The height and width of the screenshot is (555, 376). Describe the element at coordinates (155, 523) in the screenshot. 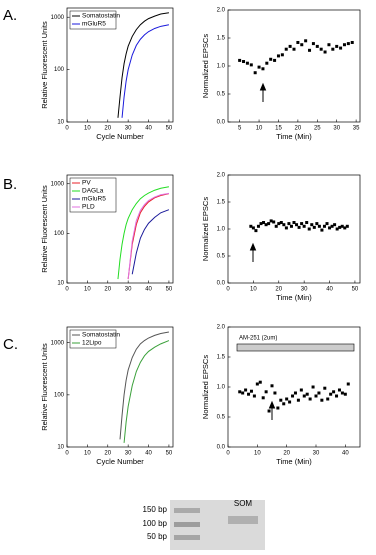

I see `ladder-label: 100 bp` at that location.